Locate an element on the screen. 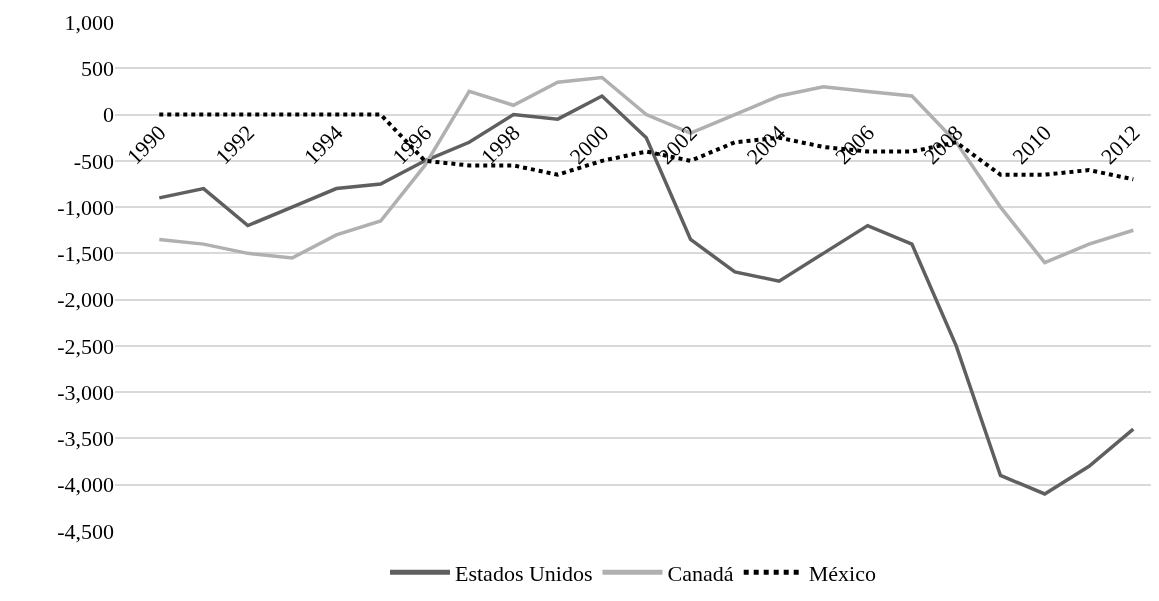 The image size is (1159, 601). y-tick-label: -1,000 is located at coordinates (85, 207).